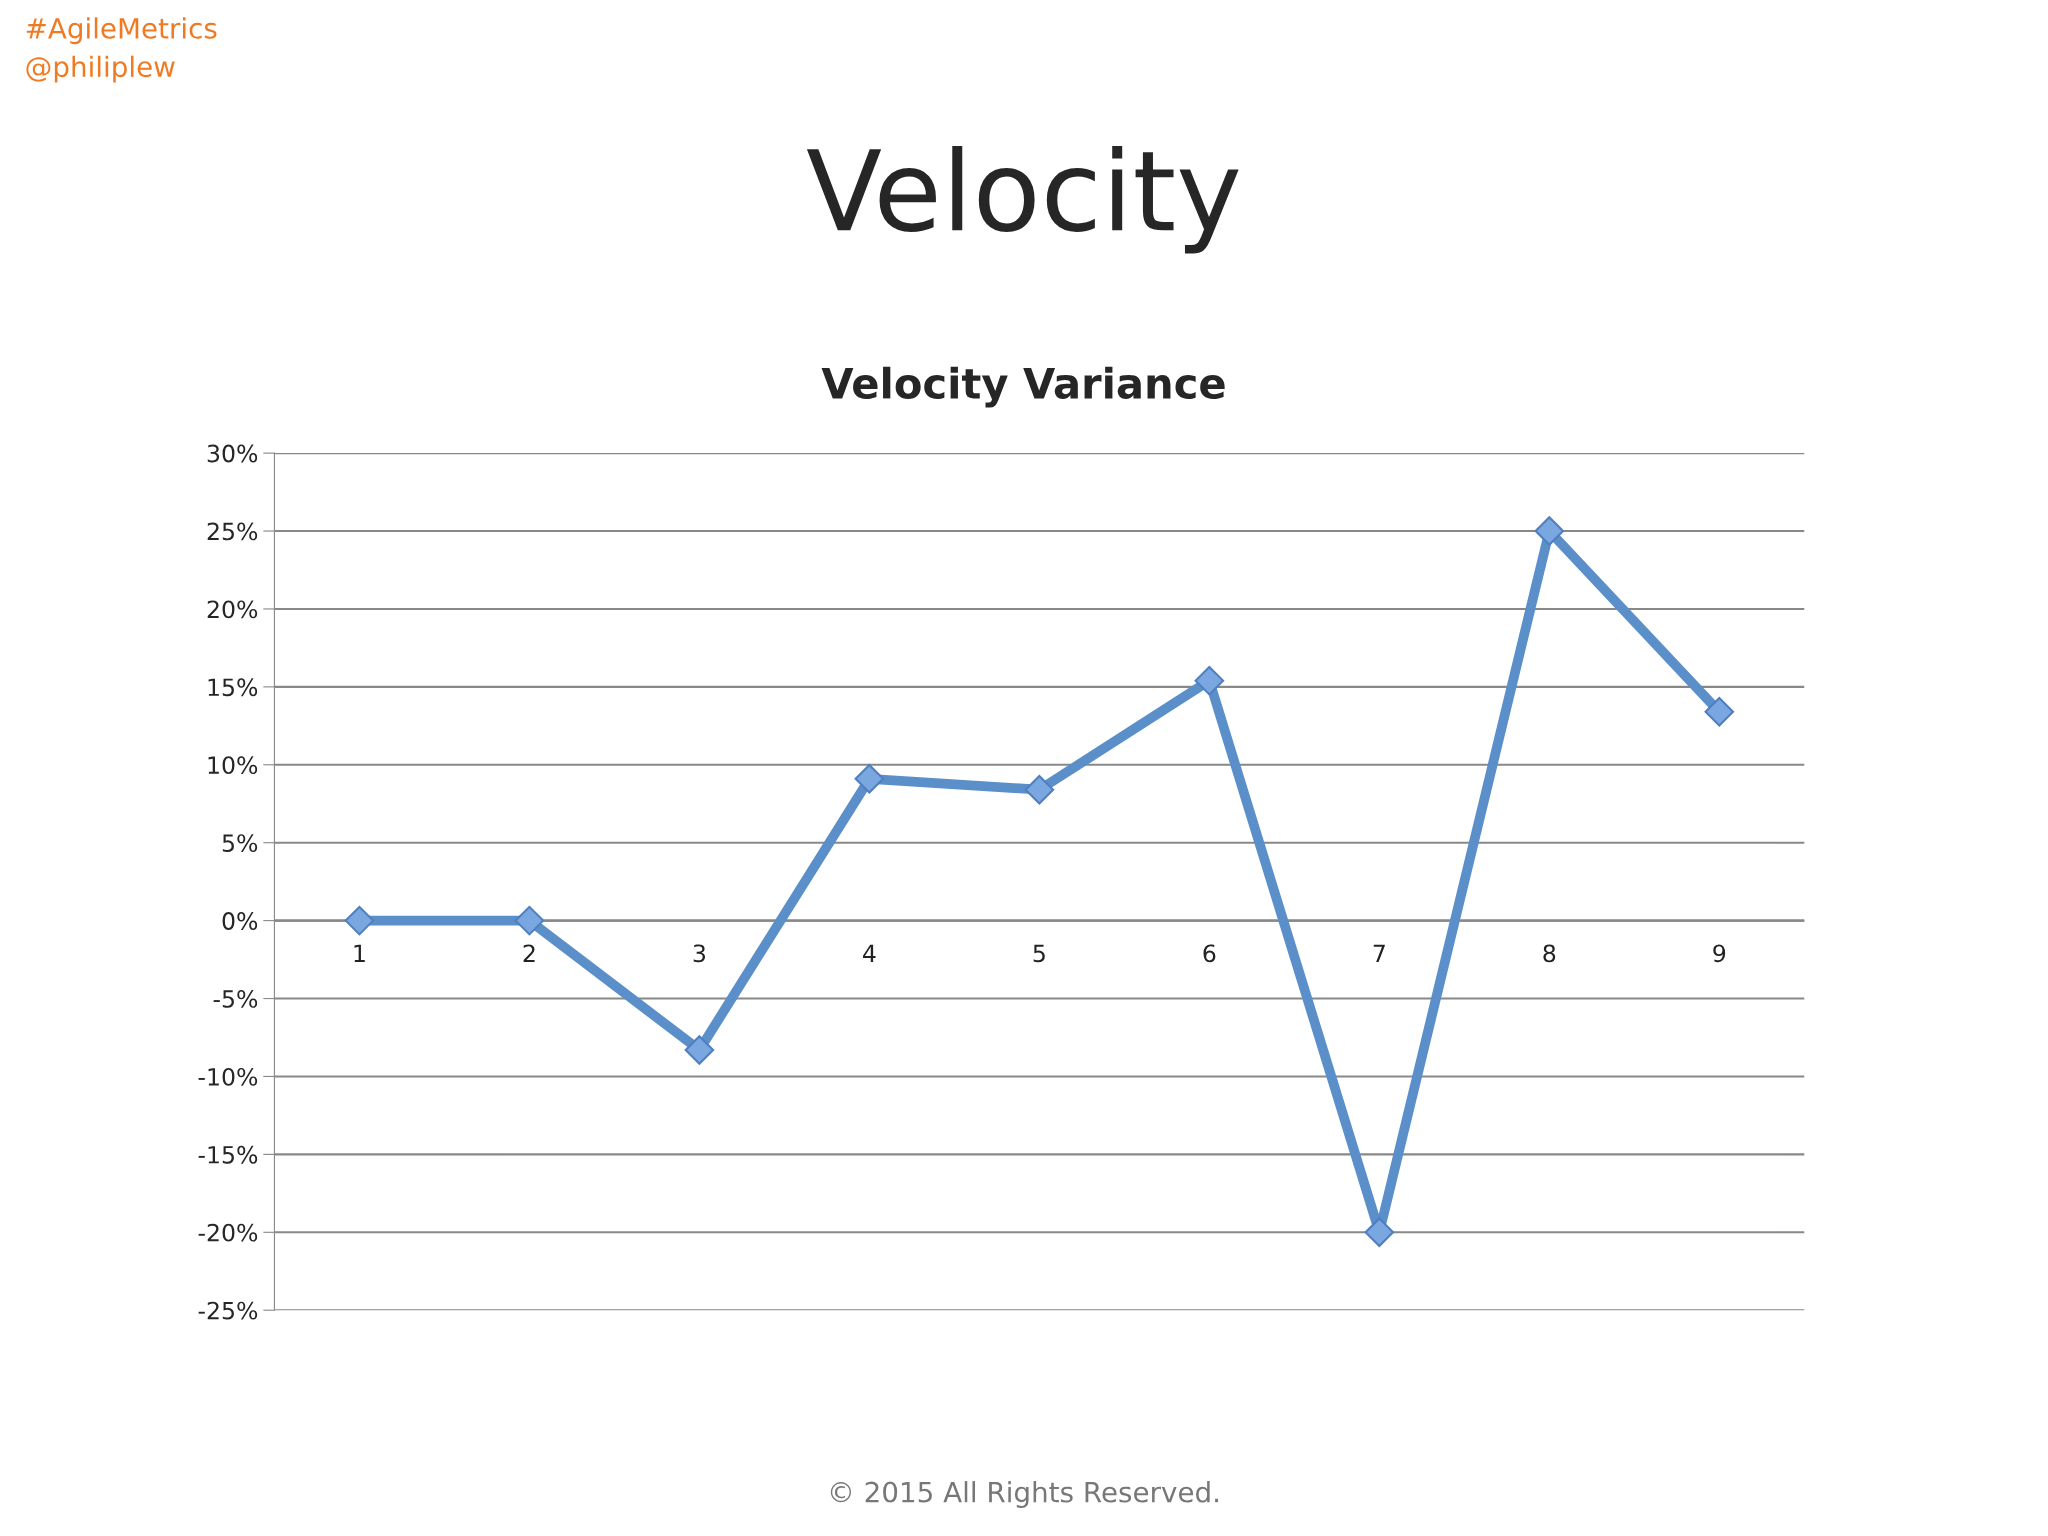 This screenshot has width=2048, height=1536. Describe the element at coordinates (232, 531) in the screenshot. I see `y-tick-label: 25%` at that location.